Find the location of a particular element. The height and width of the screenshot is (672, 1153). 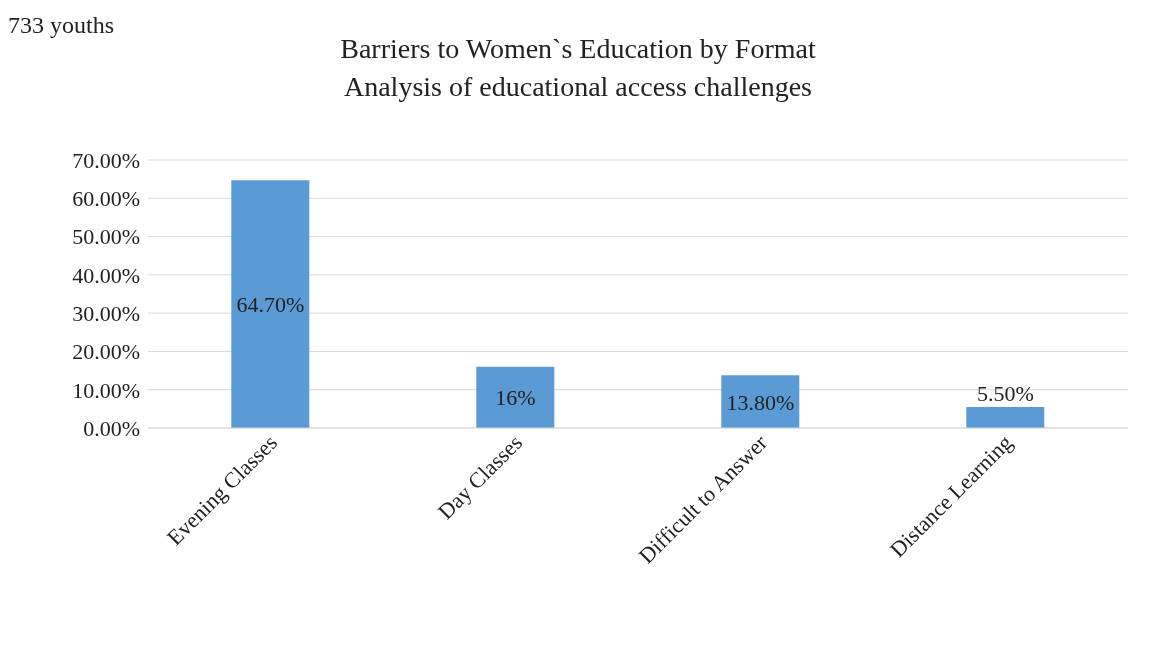

y-tick-label: 40.00% is located at coordinates (106, 275).